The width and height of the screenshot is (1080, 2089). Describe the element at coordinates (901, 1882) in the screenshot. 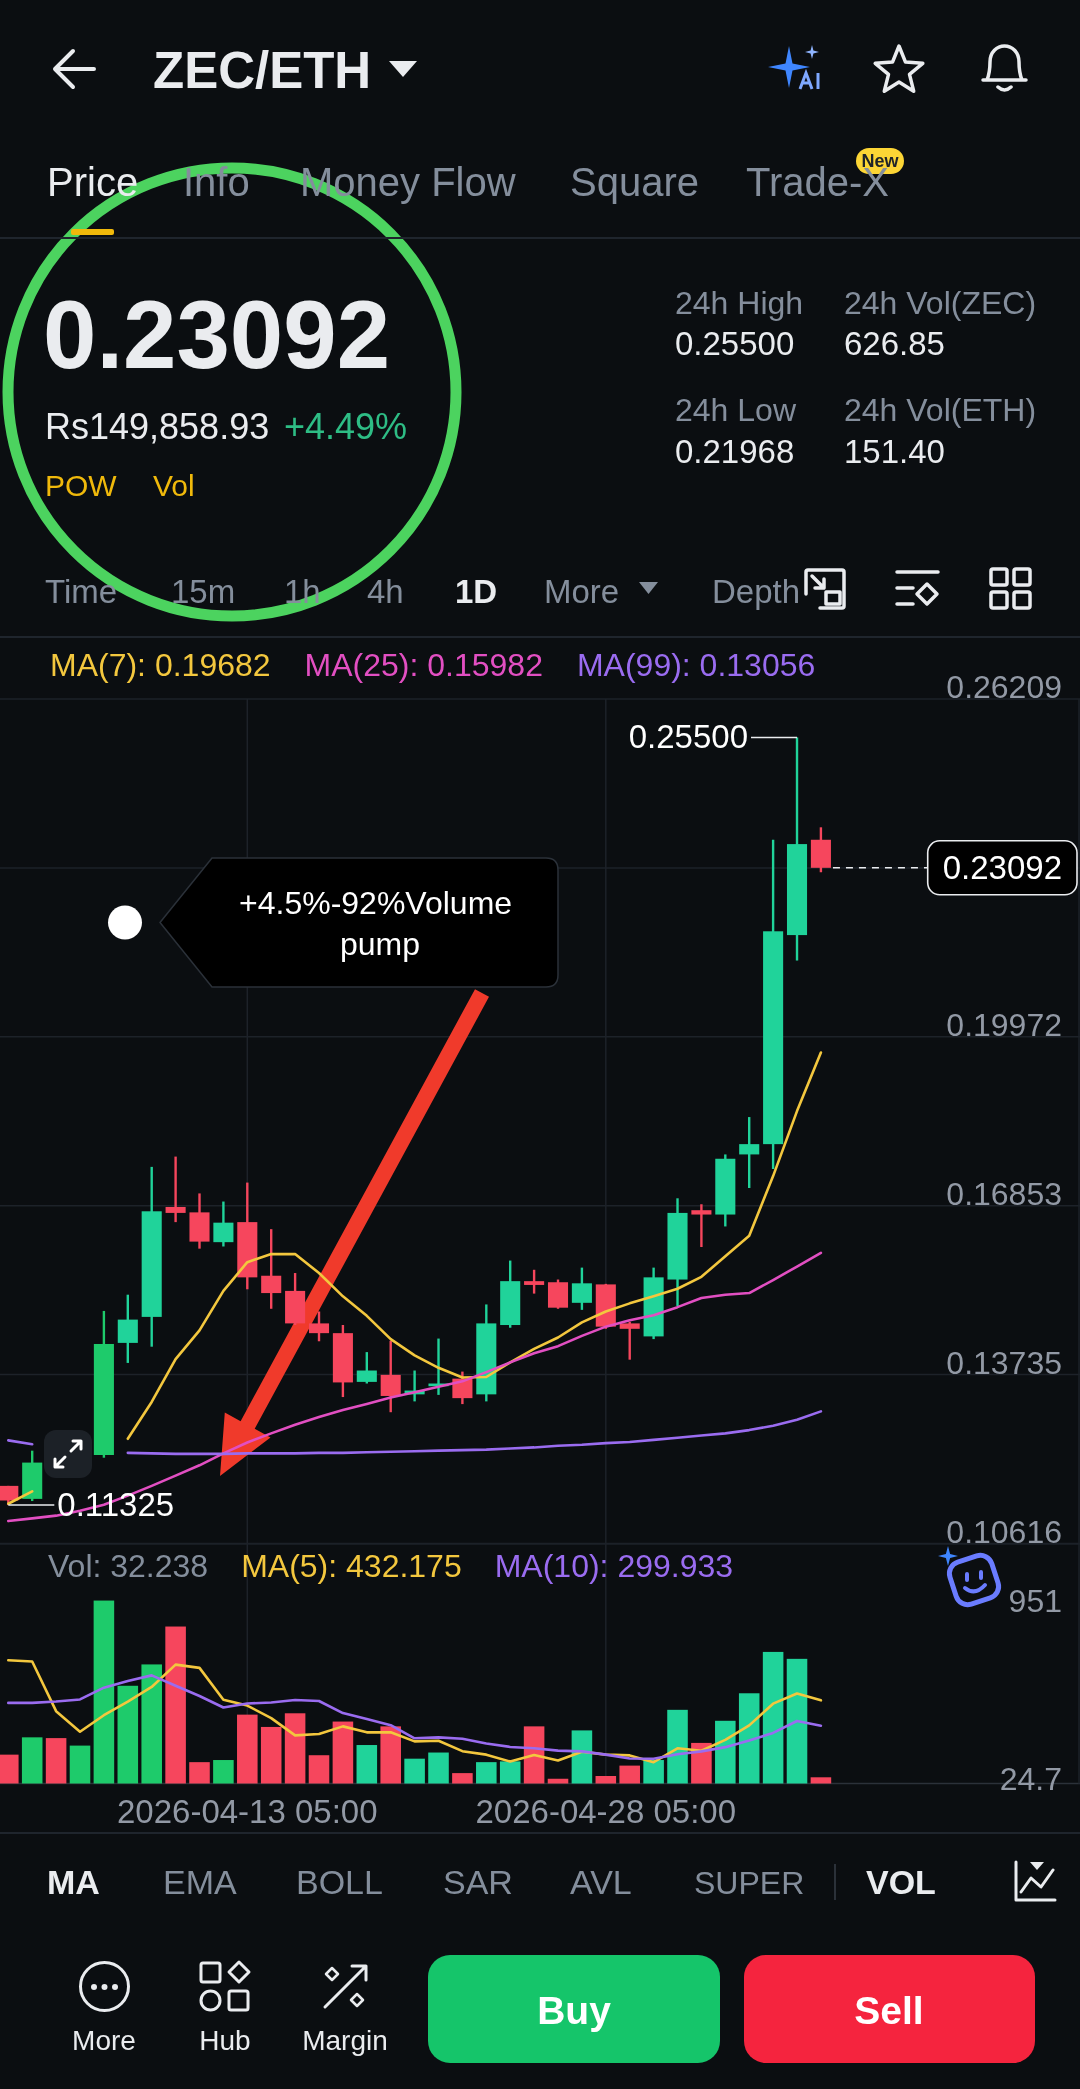

I see `text: VOL` at that location.